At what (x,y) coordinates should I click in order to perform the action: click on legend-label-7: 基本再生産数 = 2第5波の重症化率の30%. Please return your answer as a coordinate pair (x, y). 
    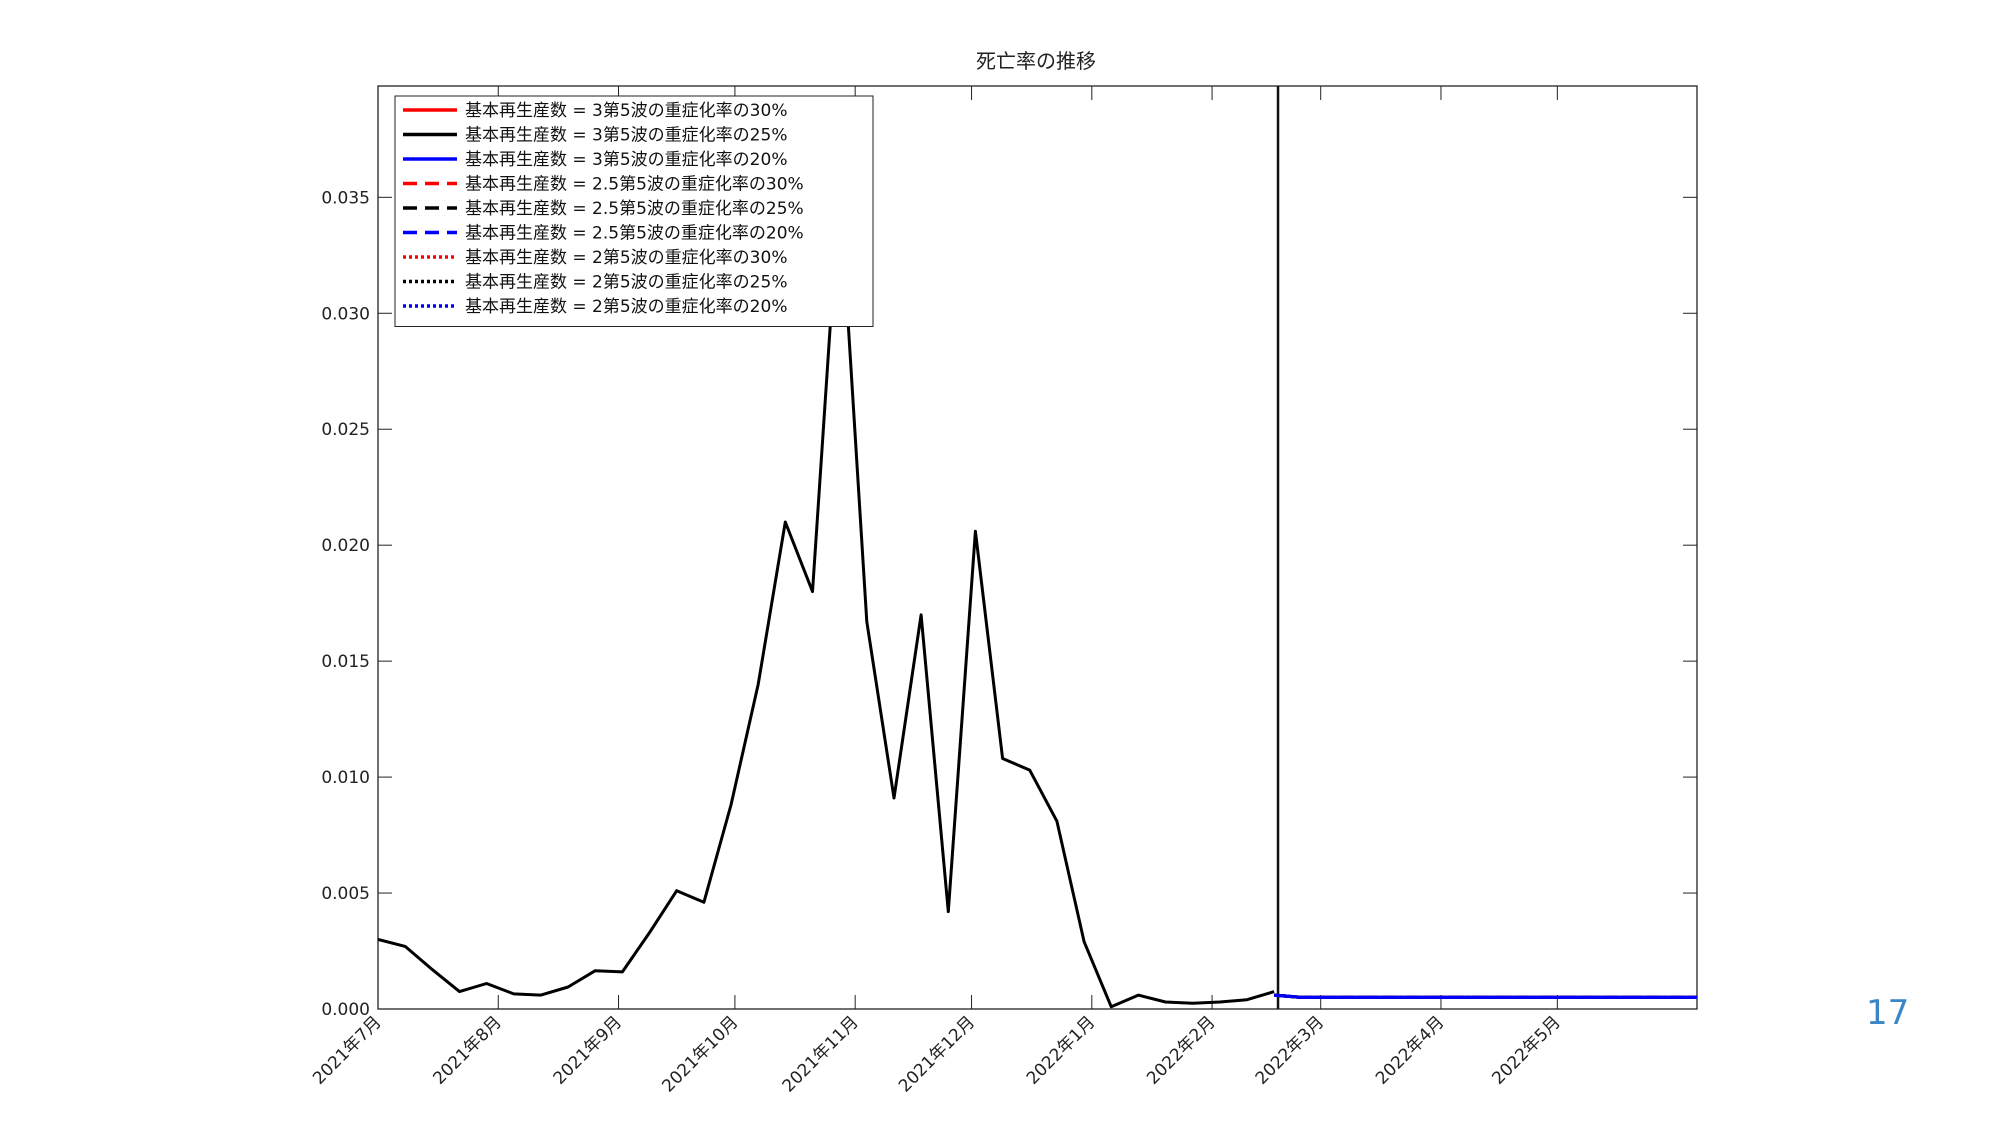
    Looking at the image, I should click on (626, 258).